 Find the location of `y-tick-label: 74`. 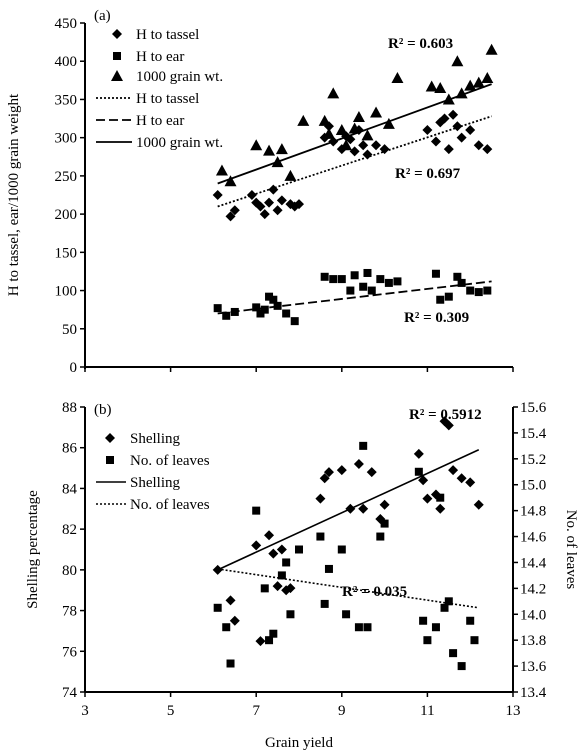

y-tick-label: 74 is located at coordinates (70, 693).